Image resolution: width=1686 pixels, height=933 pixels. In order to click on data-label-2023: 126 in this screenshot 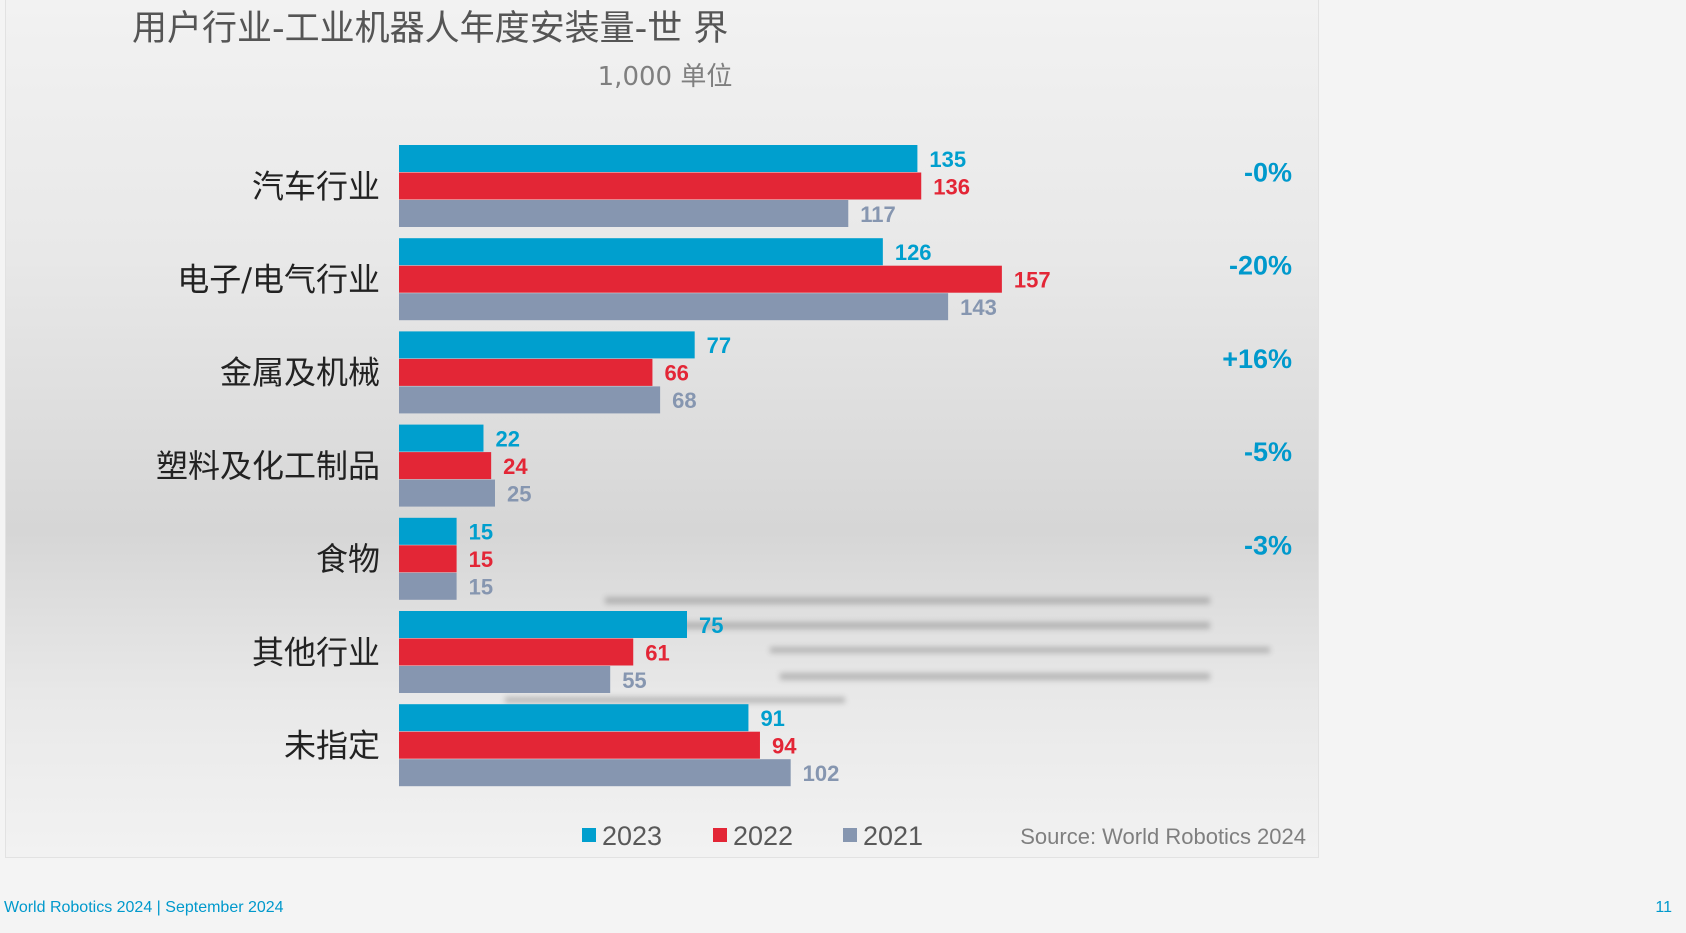, I will do `click(913, 252)`.